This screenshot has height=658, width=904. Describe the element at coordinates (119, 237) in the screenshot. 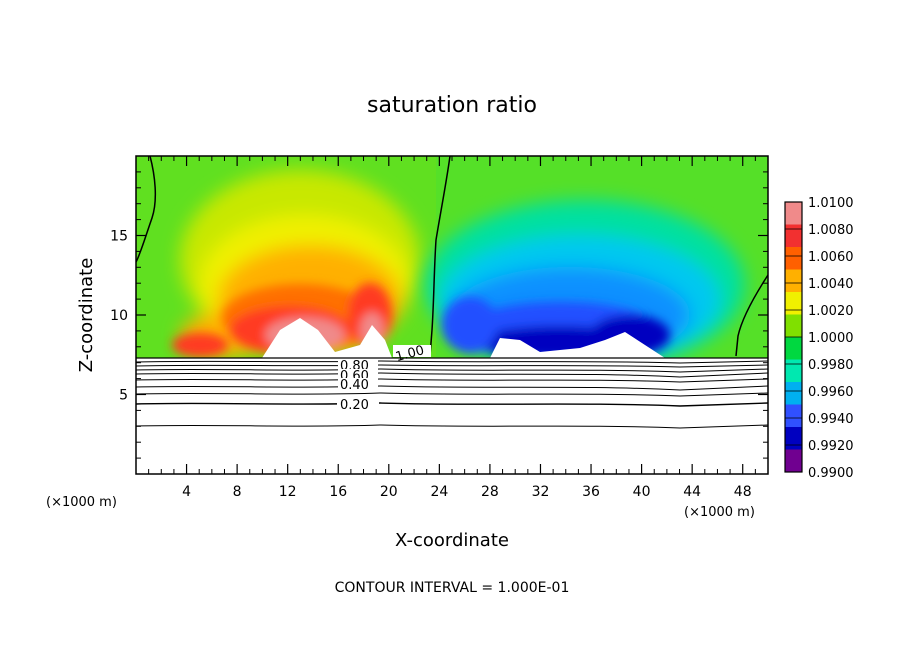

I see `y-tick-label: 15` at that location.